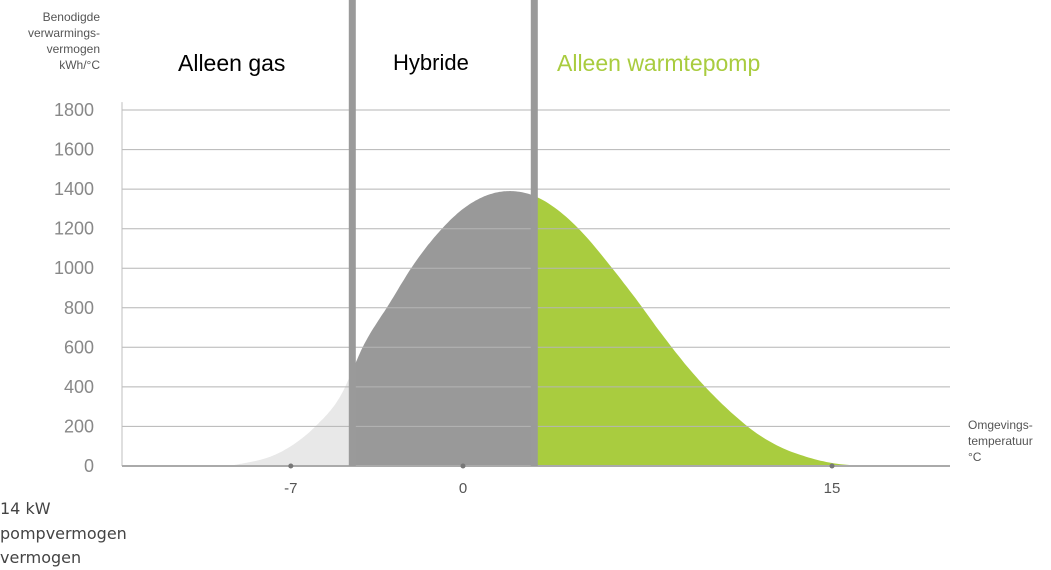 This screenshot has height=570, width=1051. Describe the element at coordinates (290, 488) in the screenshot. I see `x-tick-label--7: -7` at that location.